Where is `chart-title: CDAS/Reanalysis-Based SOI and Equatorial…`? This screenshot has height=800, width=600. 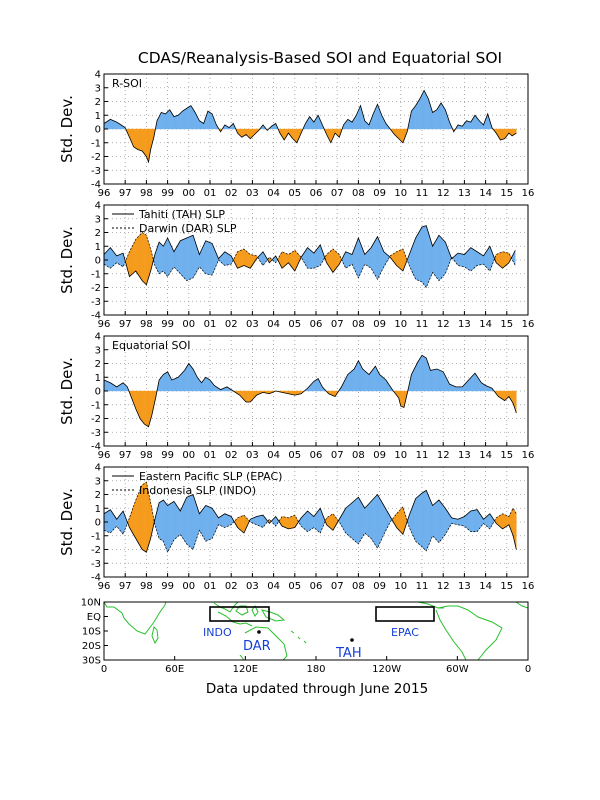
chart-title: CDAS/Reanalysis-Based SOI and Equatorial… is located at coordinates (320, 58).